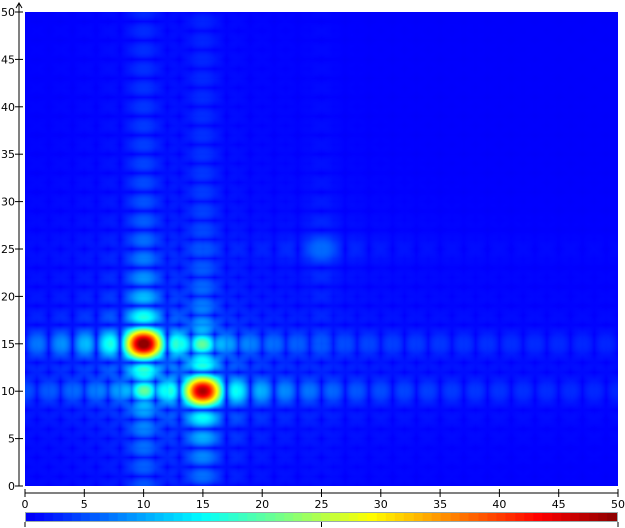 This screenshot has height=528, width=625. I want to click on x-tick-label: 0, so click(25, 504).